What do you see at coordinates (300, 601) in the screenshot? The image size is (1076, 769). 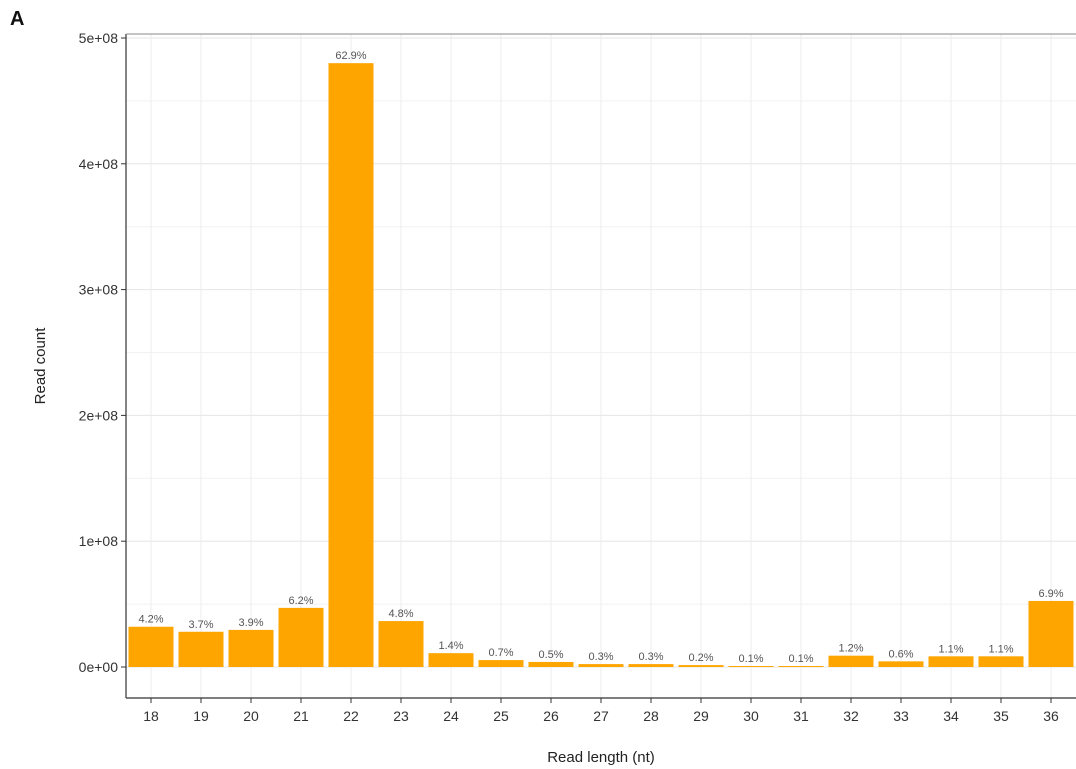 I see `data-label-21: 6.2%` at bounding box center [300, 601].